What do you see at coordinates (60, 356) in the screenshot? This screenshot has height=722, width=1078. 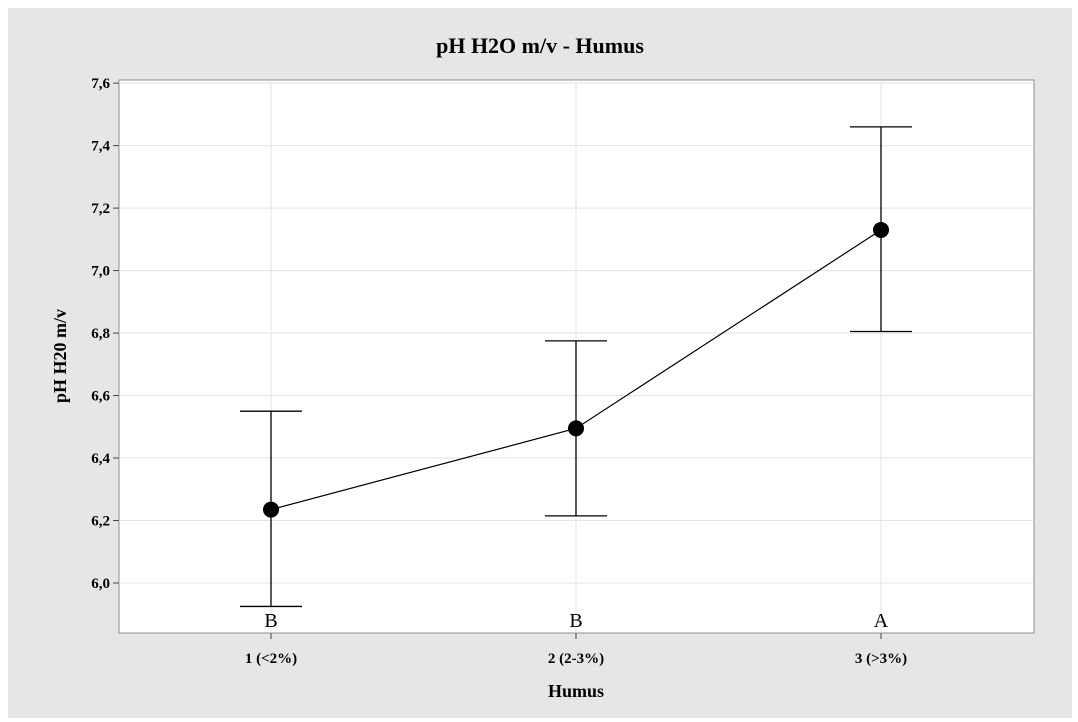 I see `y-axis-label: pH H20 m/v` at bounding box center [60, 356].